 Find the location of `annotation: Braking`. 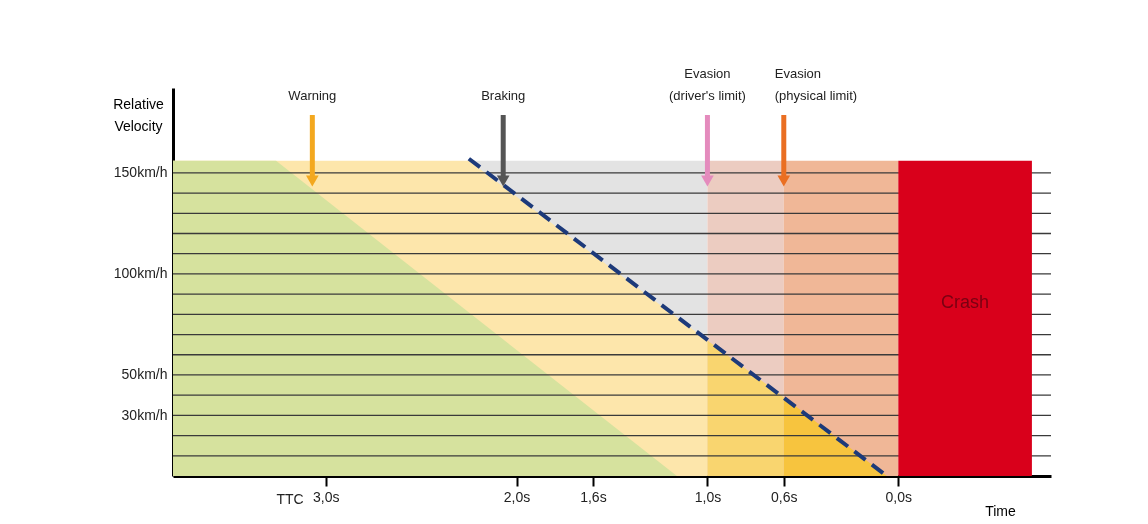

annotation: Braking is located at coordinates (503, 96).